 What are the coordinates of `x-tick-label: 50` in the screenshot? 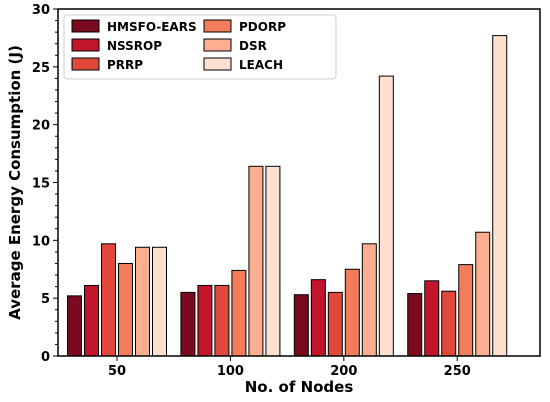 It's located at (117, 371).